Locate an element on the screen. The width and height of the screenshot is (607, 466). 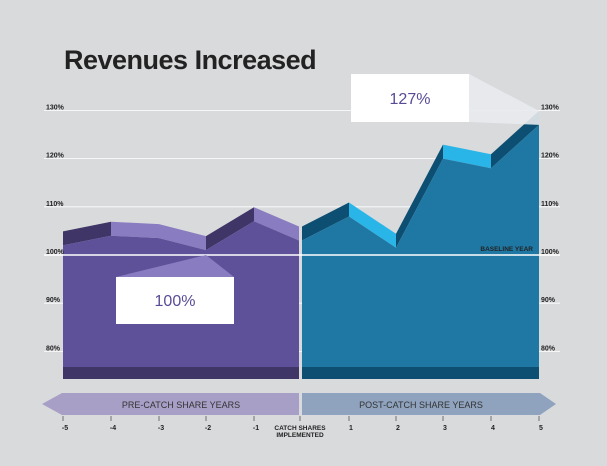
y-tick-label-left: 110% is located at coordinates (55, 204).